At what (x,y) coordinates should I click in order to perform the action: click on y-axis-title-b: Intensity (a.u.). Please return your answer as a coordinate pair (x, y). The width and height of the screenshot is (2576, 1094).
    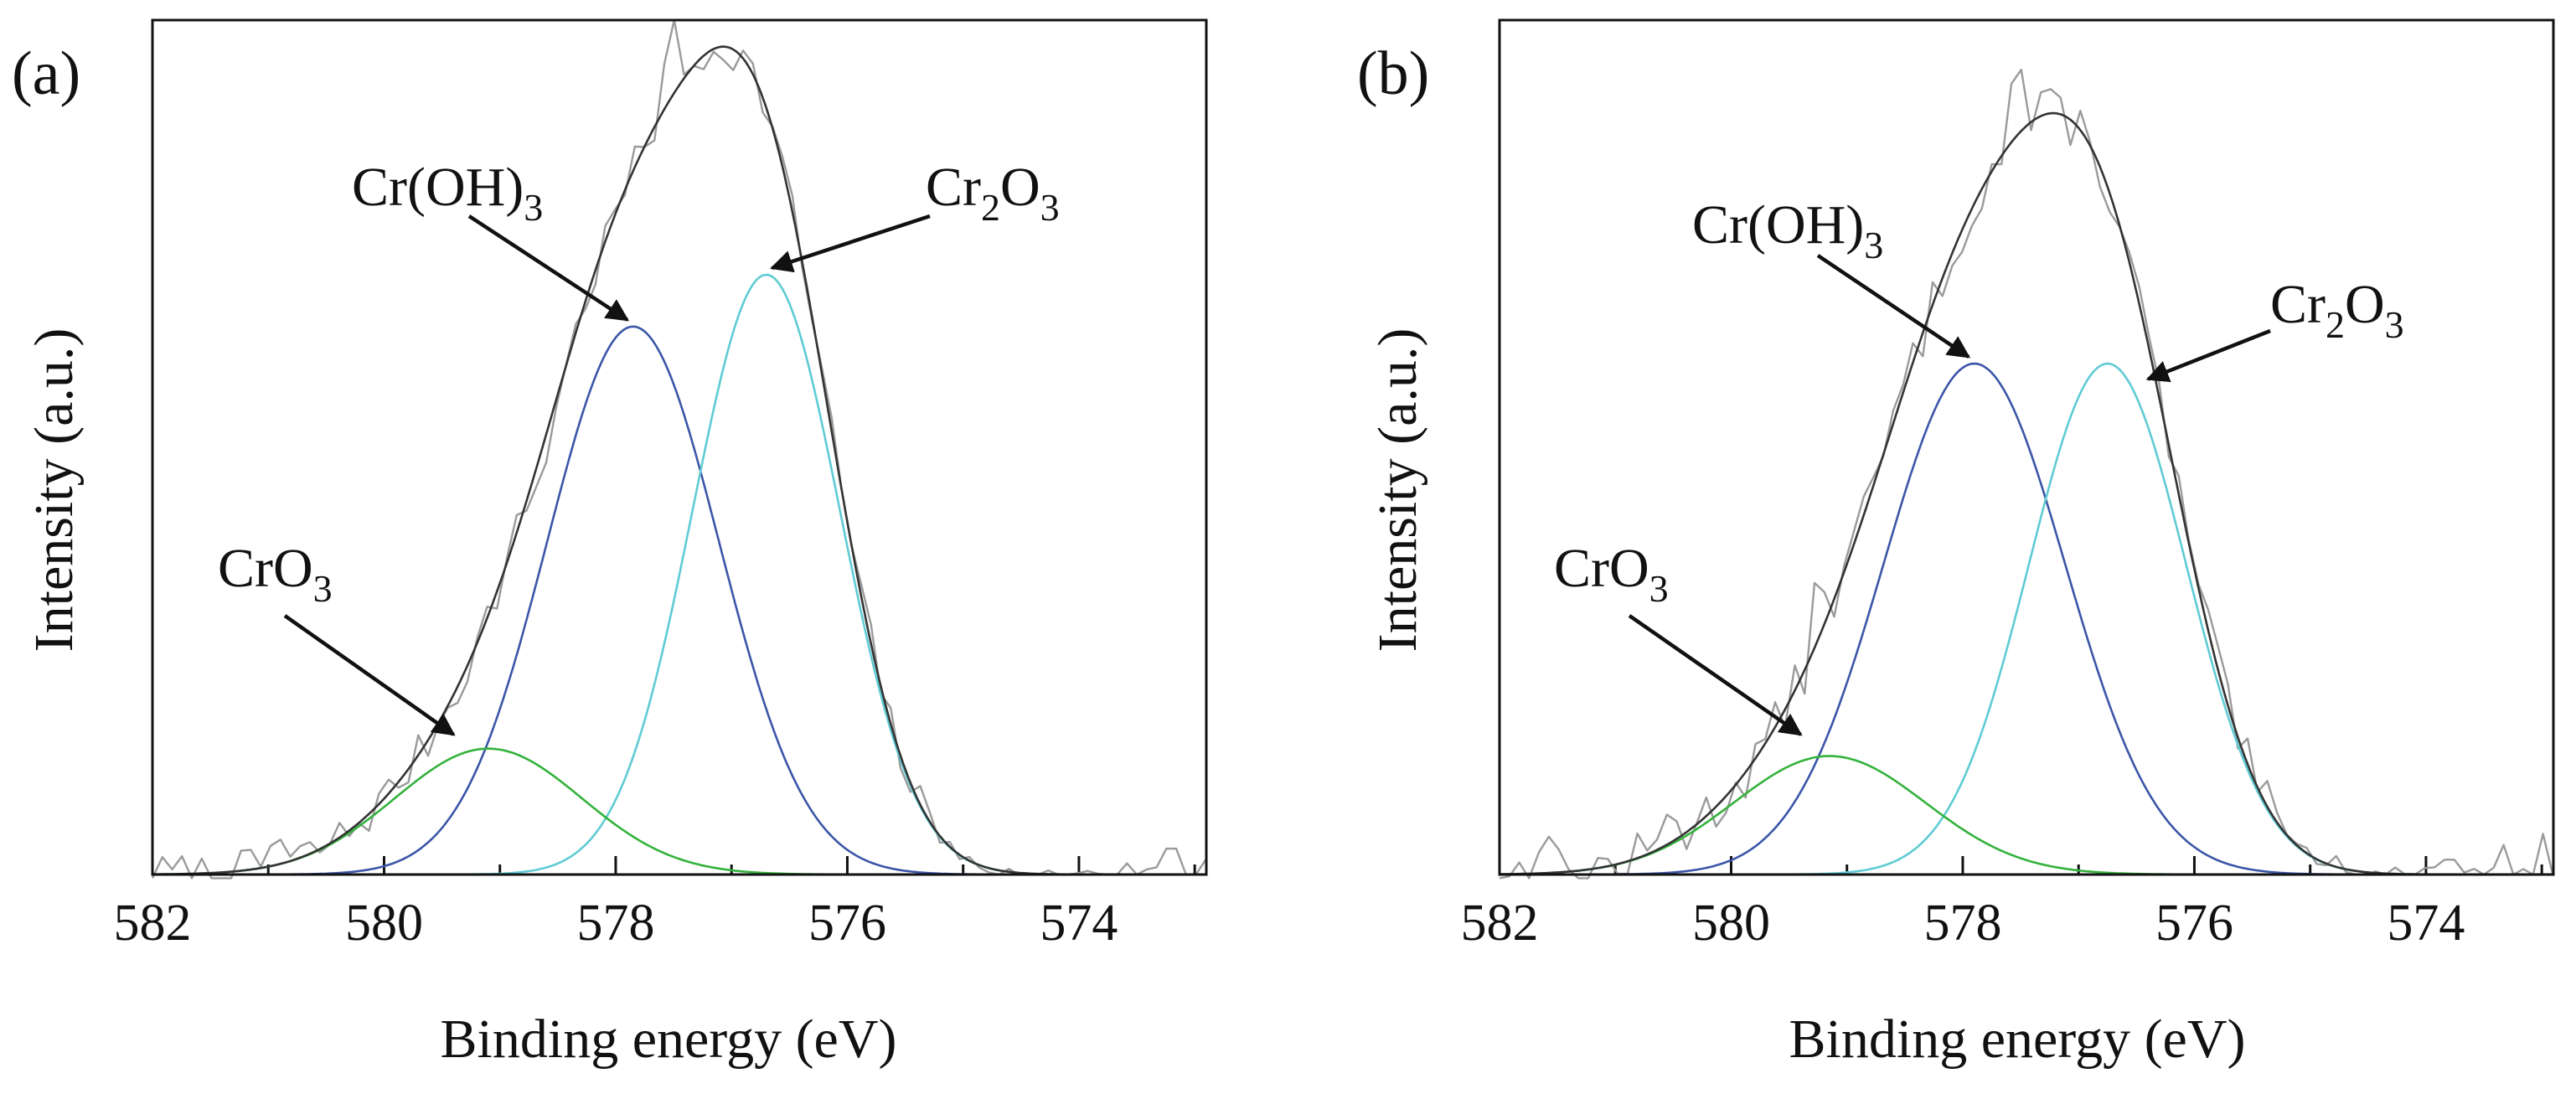
    Looking at the image, I should click on (1397, 490).